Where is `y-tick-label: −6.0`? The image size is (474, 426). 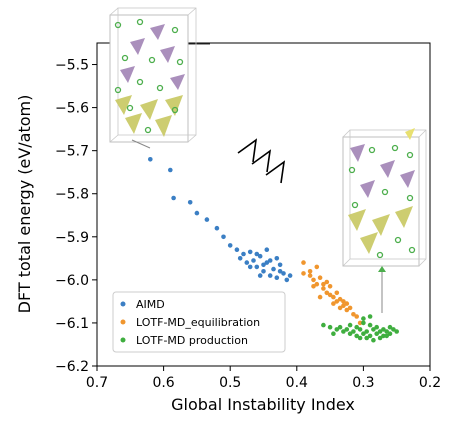 y-tick-label: −6.0 is located at coordinates (72, 281).